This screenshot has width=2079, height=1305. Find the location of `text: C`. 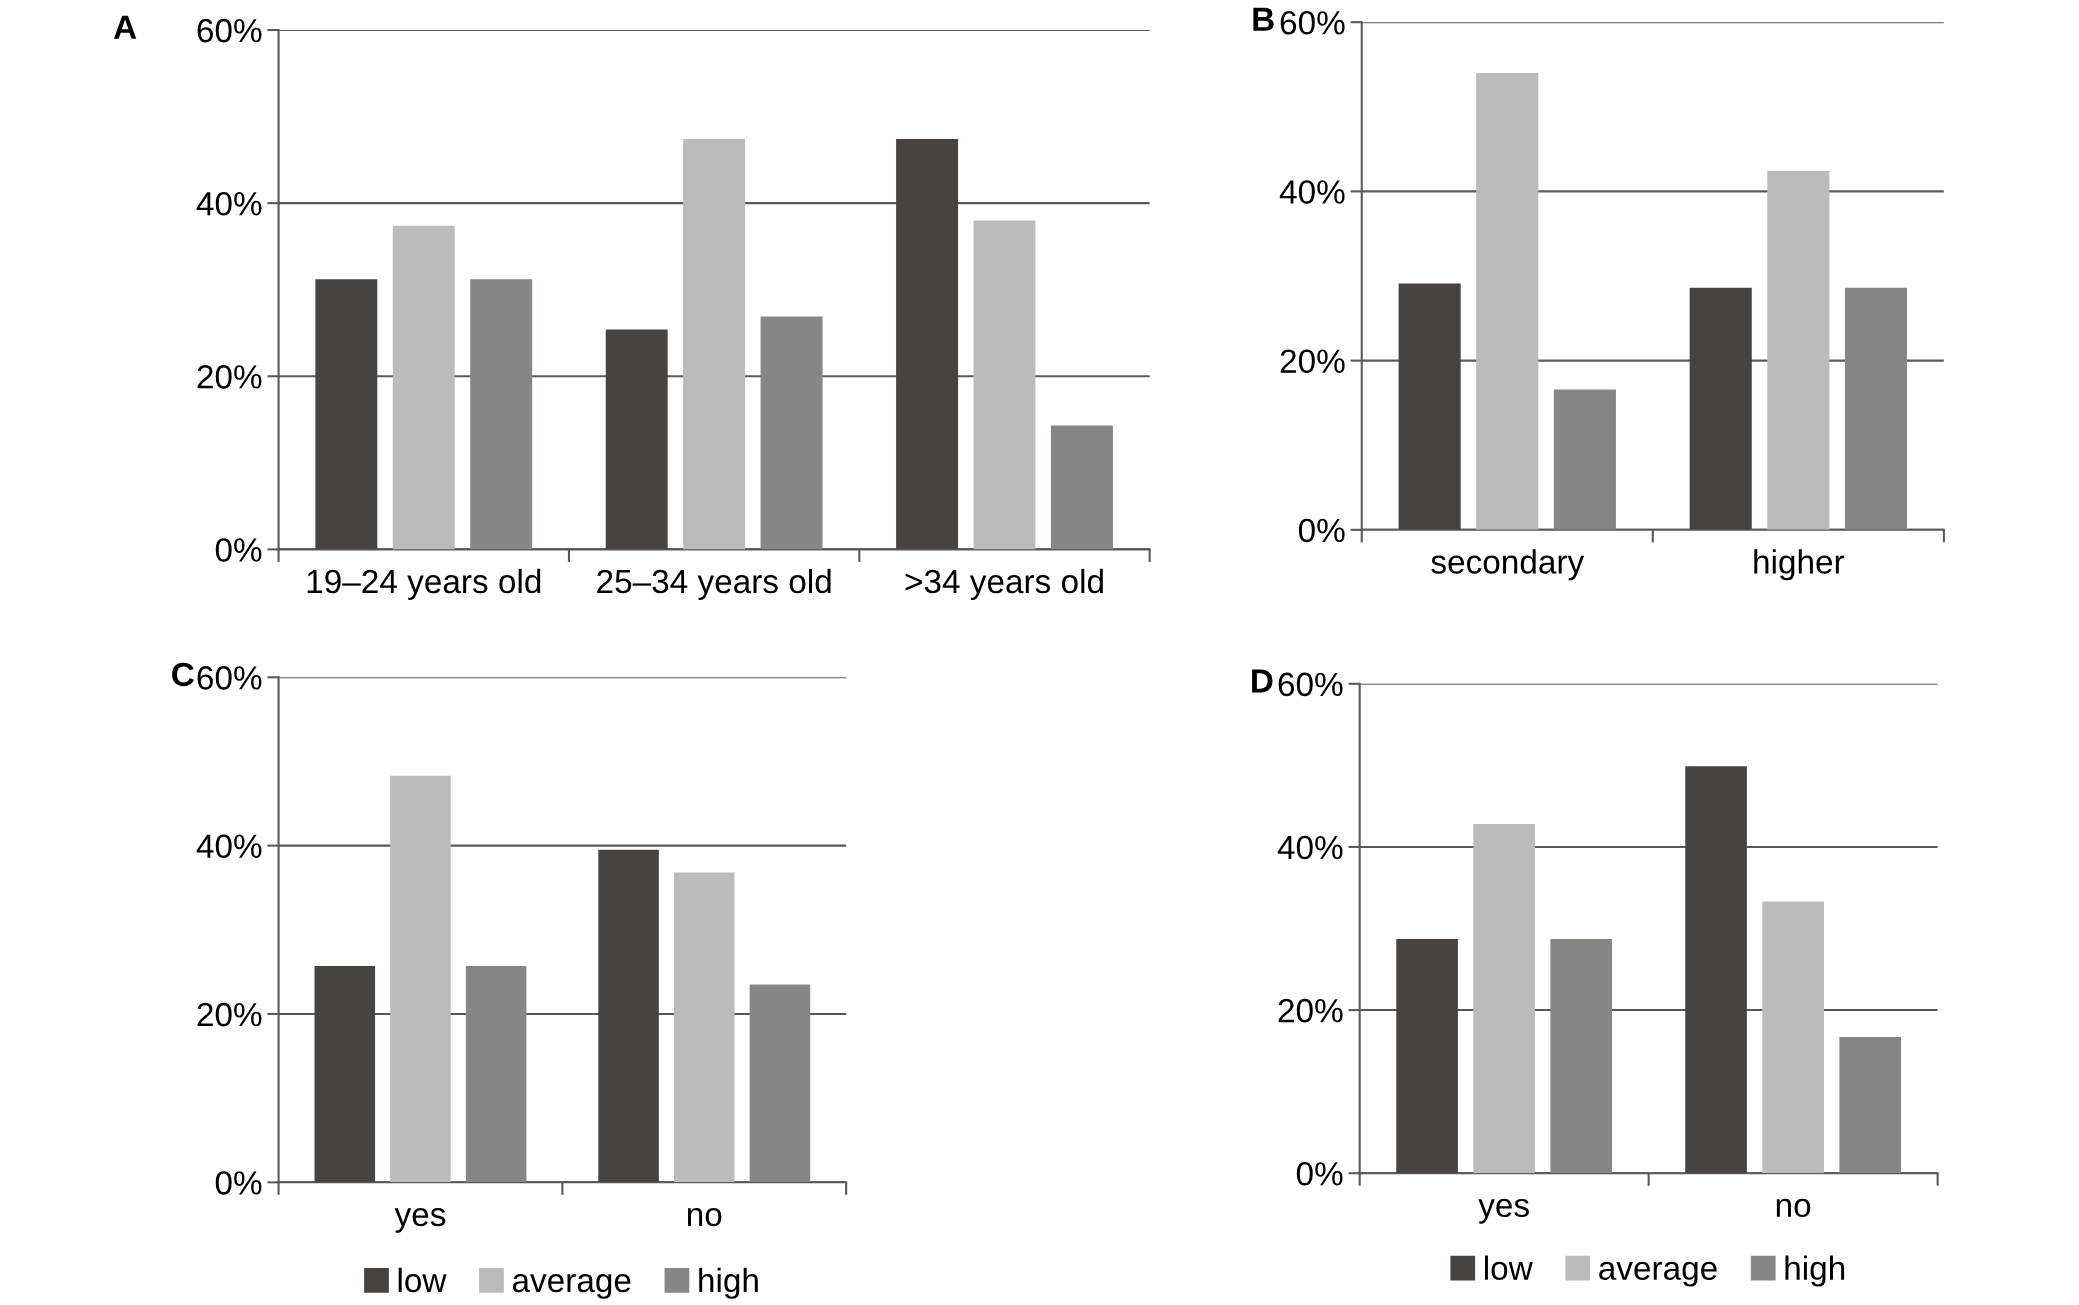

text: C is located at coordinates (183, 674).